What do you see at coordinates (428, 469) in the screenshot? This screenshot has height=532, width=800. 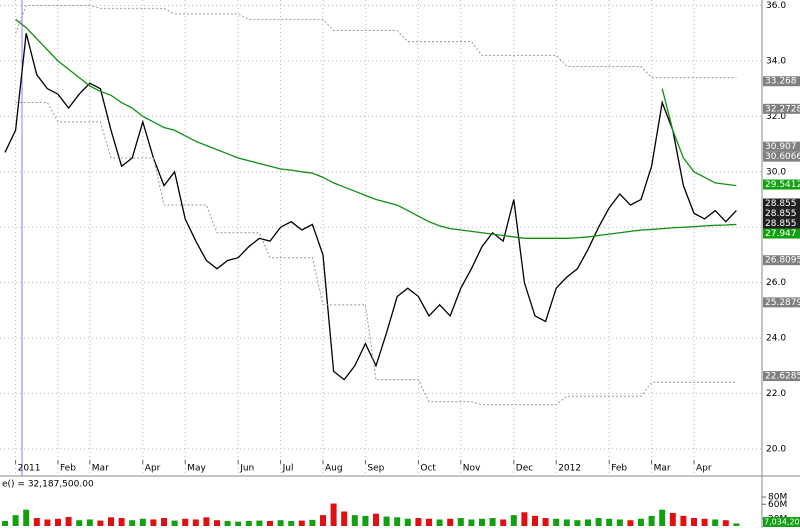 I see `x-tick-label: Oct` at bounding box center [428, 469].